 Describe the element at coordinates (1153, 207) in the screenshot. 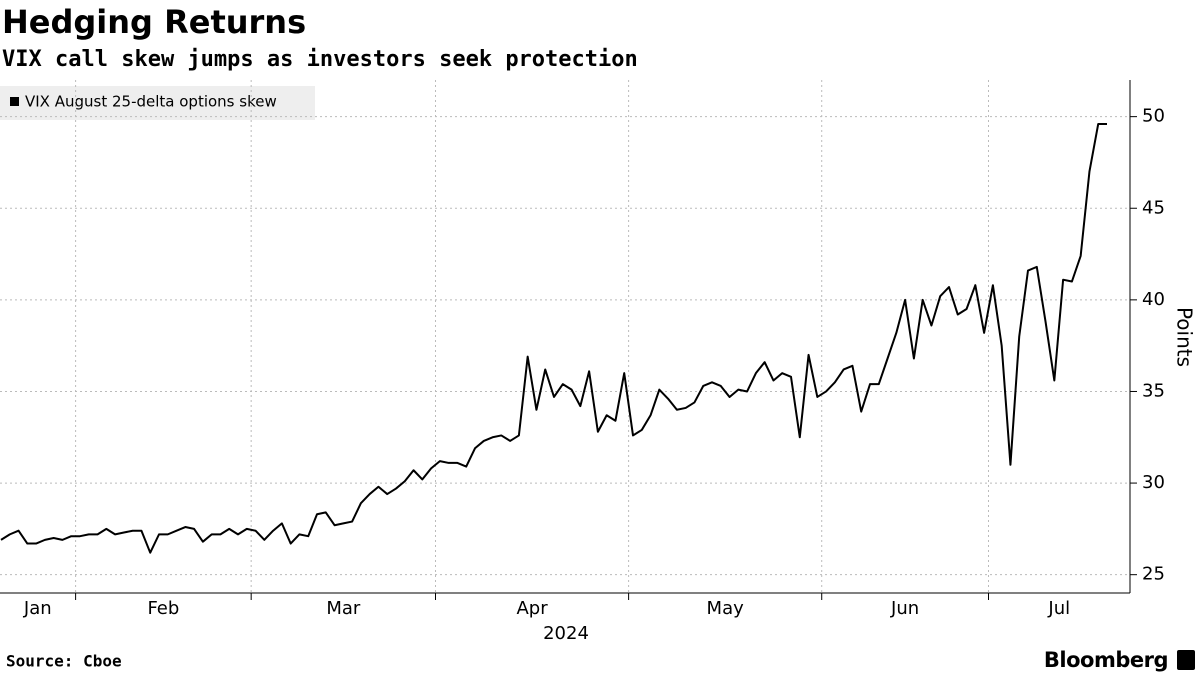

I see `y-tick-label: 45` at that location.